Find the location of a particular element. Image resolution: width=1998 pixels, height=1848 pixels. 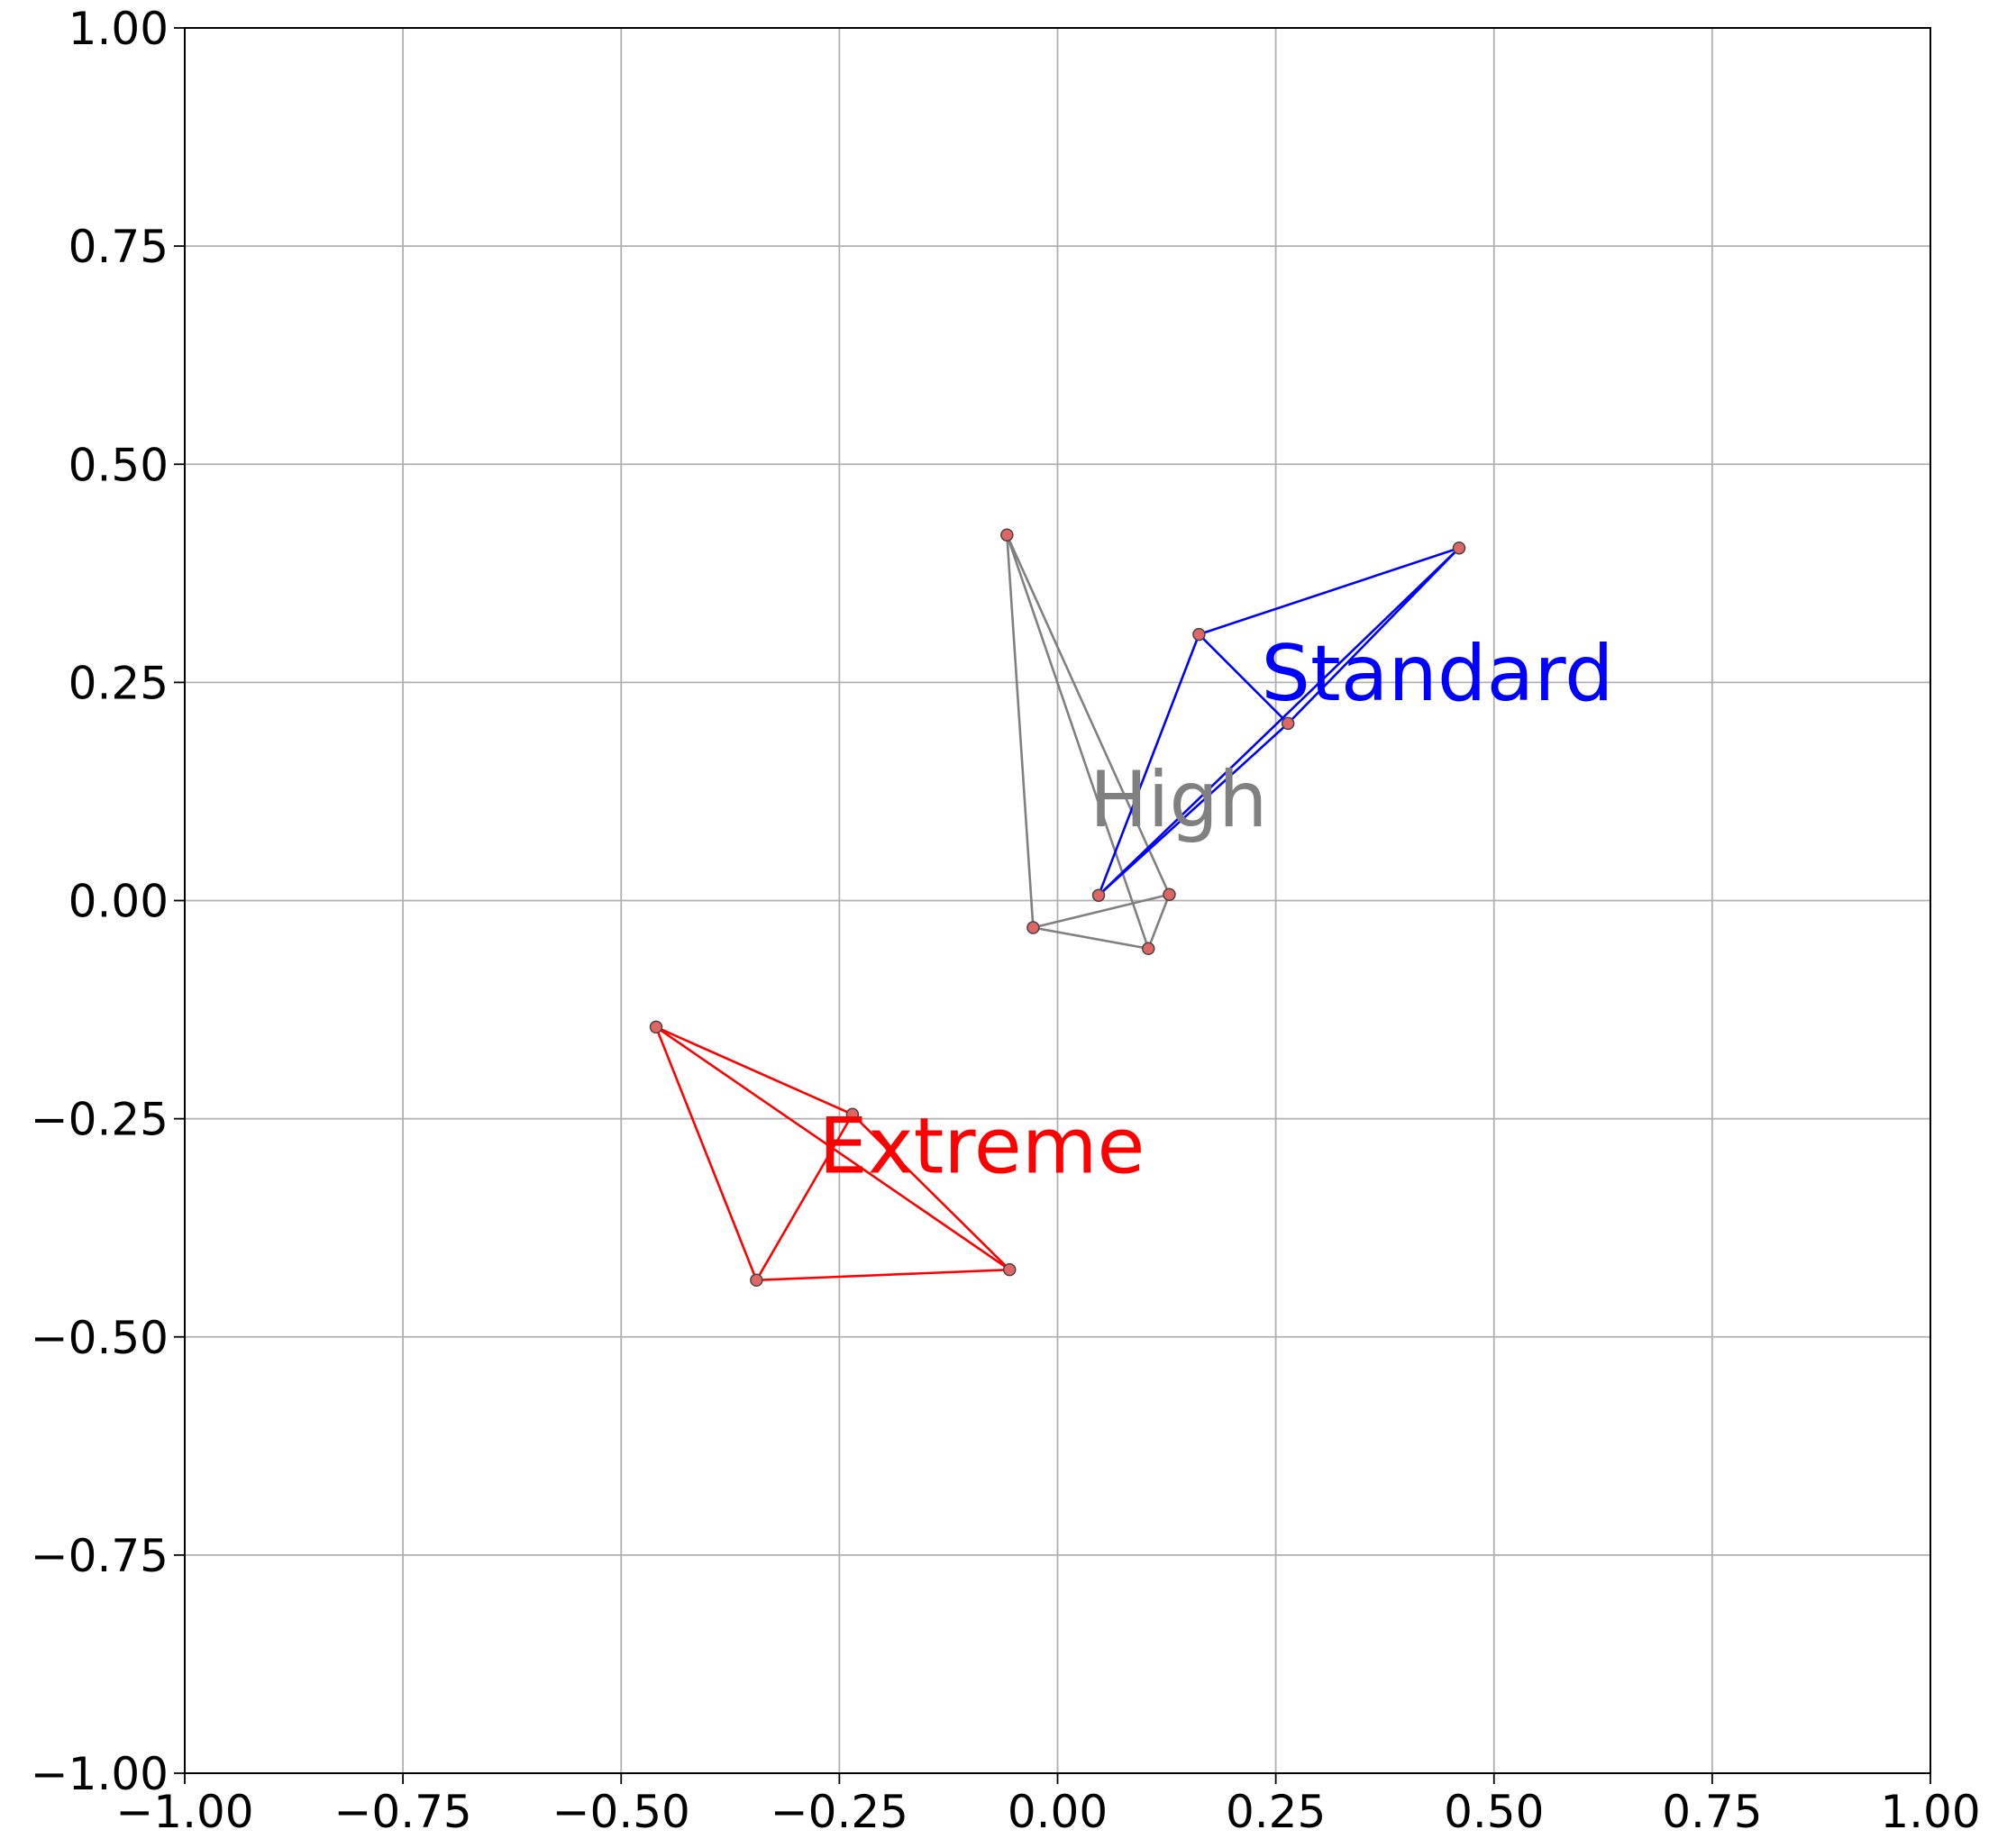

x-tick-label: 0.25 is located at coordinates (1276, 1812).